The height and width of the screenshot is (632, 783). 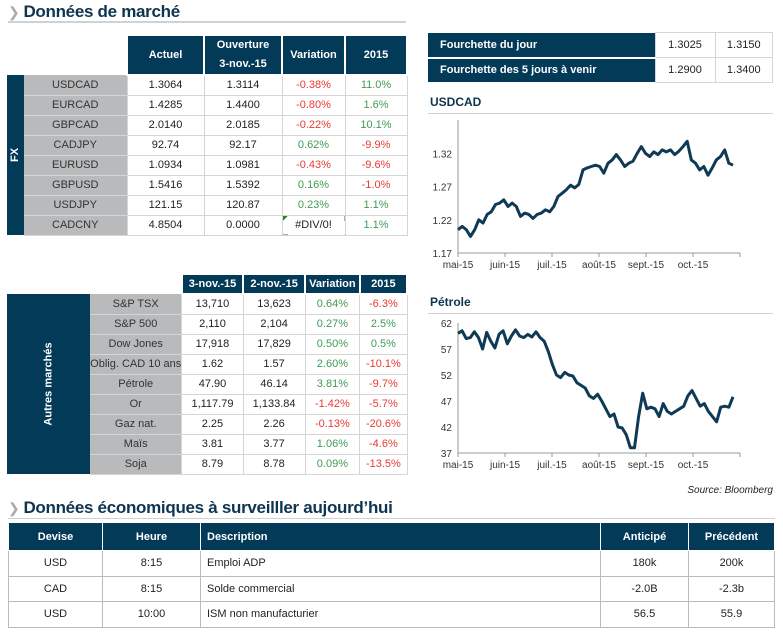 I want to click on ouverture-value: 1.5392, so click(x=243, y=185).